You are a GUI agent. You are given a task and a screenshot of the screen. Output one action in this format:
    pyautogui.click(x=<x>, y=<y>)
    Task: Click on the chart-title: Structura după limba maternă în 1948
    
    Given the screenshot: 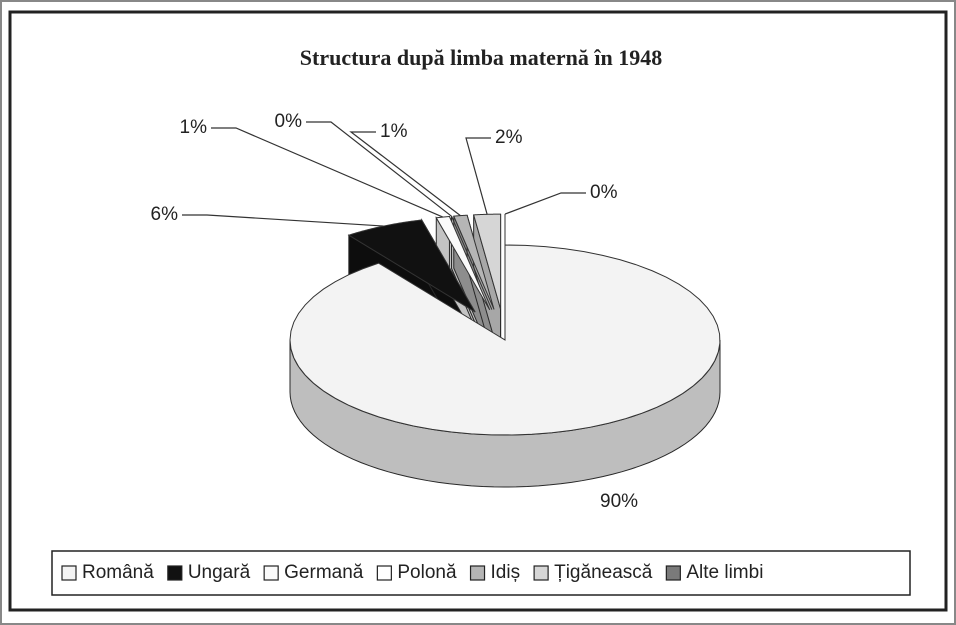 What is the action you would take?
    pyautogui.click(x=481, y=57)
    